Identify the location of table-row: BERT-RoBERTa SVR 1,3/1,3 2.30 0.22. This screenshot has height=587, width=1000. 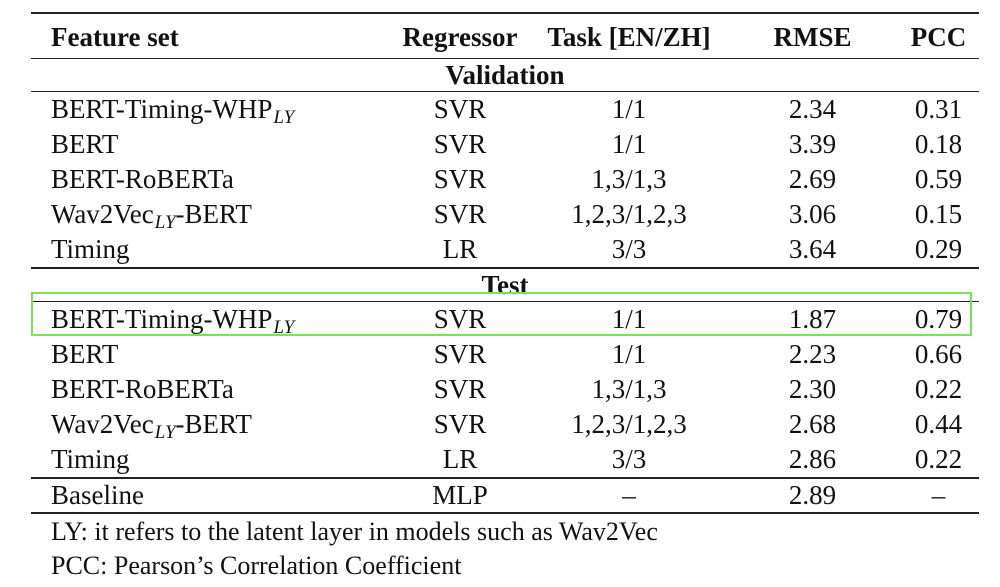
(505, 389).